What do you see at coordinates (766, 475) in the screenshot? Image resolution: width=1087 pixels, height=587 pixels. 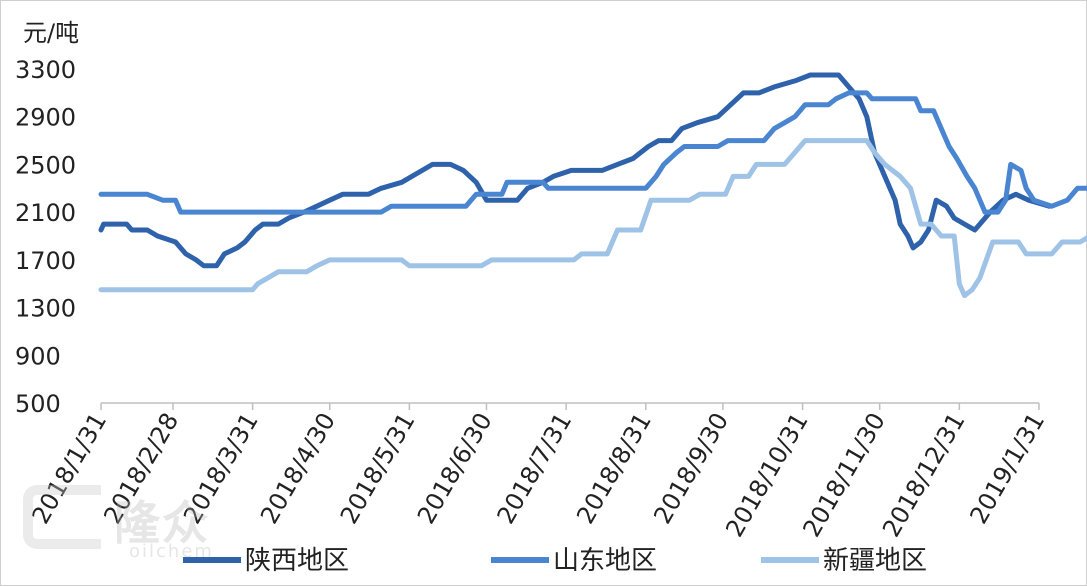 I see `x-tick-label: 2018/10/31` at bounding box center [766, 475].